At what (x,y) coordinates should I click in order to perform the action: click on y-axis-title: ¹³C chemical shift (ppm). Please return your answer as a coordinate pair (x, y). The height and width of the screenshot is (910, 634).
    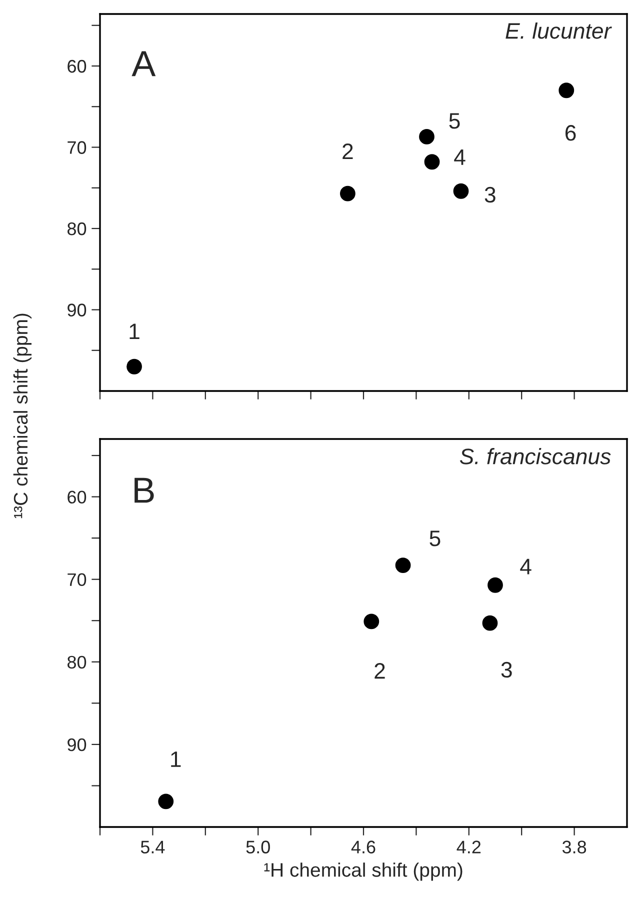
    Looking at the image, I should click on (22, 416).